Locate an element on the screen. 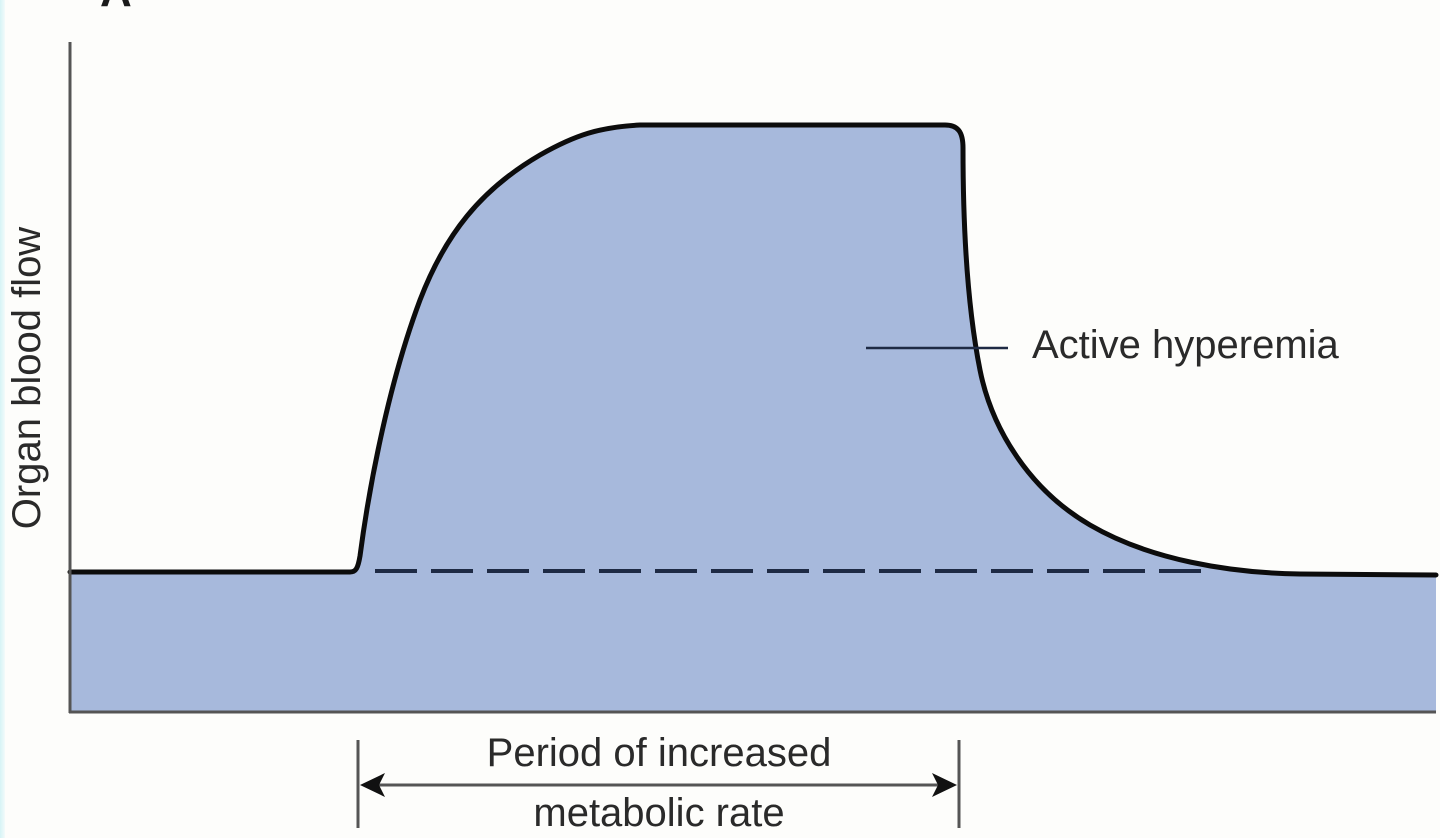  arrowhead-left-icon is located at coordinates (372, 785).